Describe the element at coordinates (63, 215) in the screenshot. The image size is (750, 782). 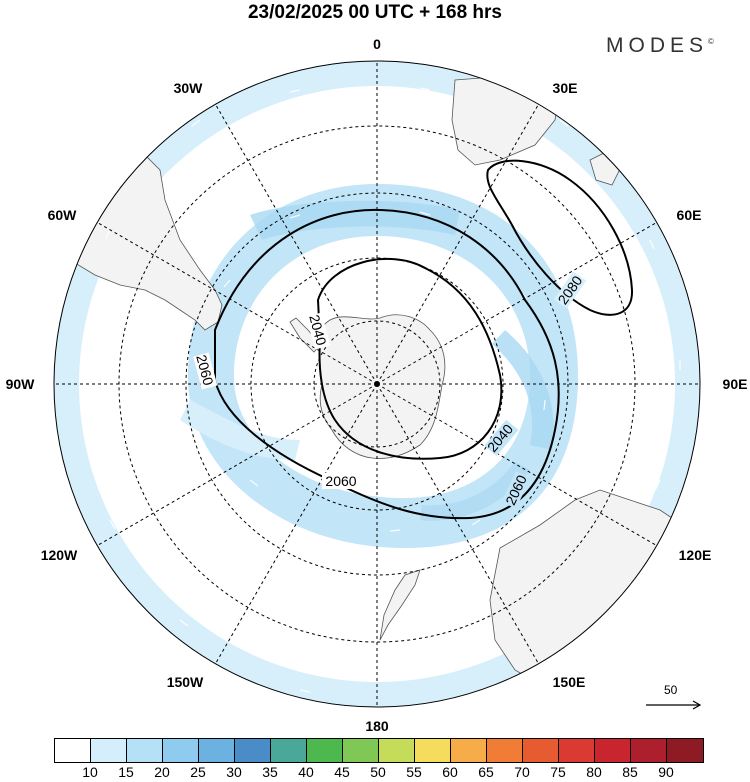
I see `lon-label-60w: 60W` at that location.